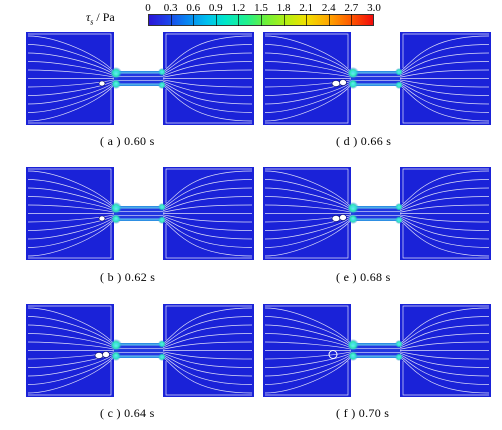  Describe the element at coordinates (351, 8) in the screenshot. I see `colorbar-tick-label: 2.7` at that location.